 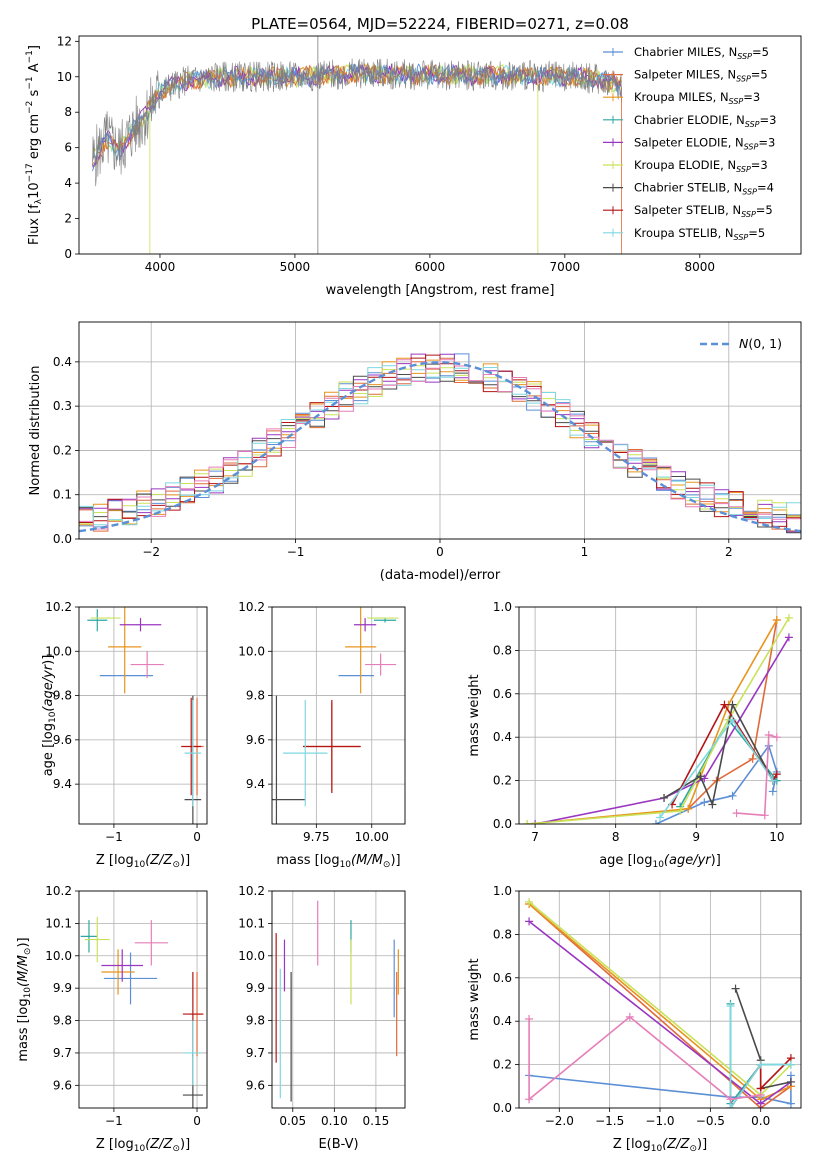 I want to click on weight-vs-Z-xlabel: Z [log10(Z/Z⊙)], so click(x=660, y=1145).